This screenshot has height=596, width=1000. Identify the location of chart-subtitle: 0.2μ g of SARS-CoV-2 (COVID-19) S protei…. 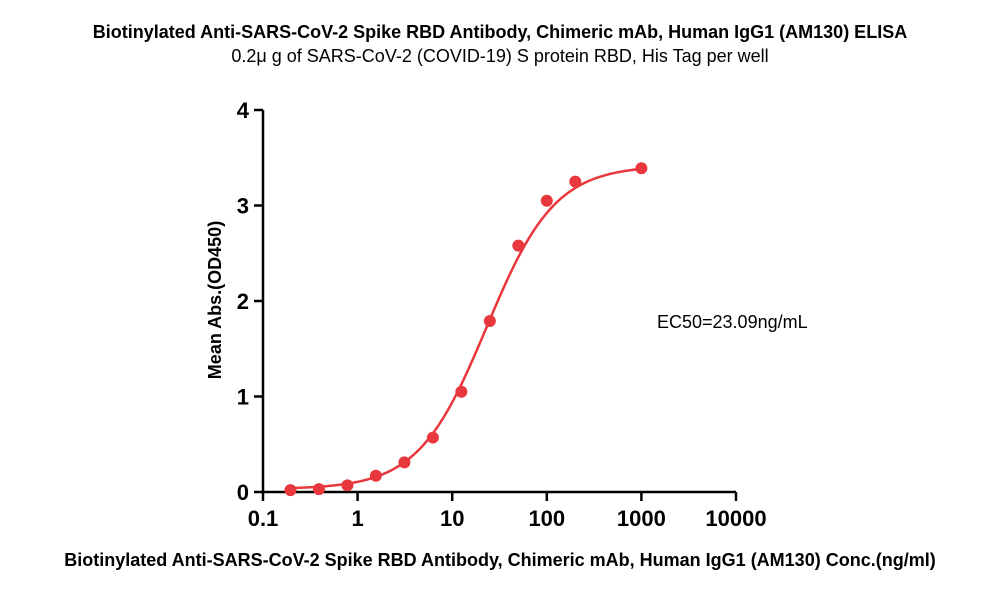
(500, 56).